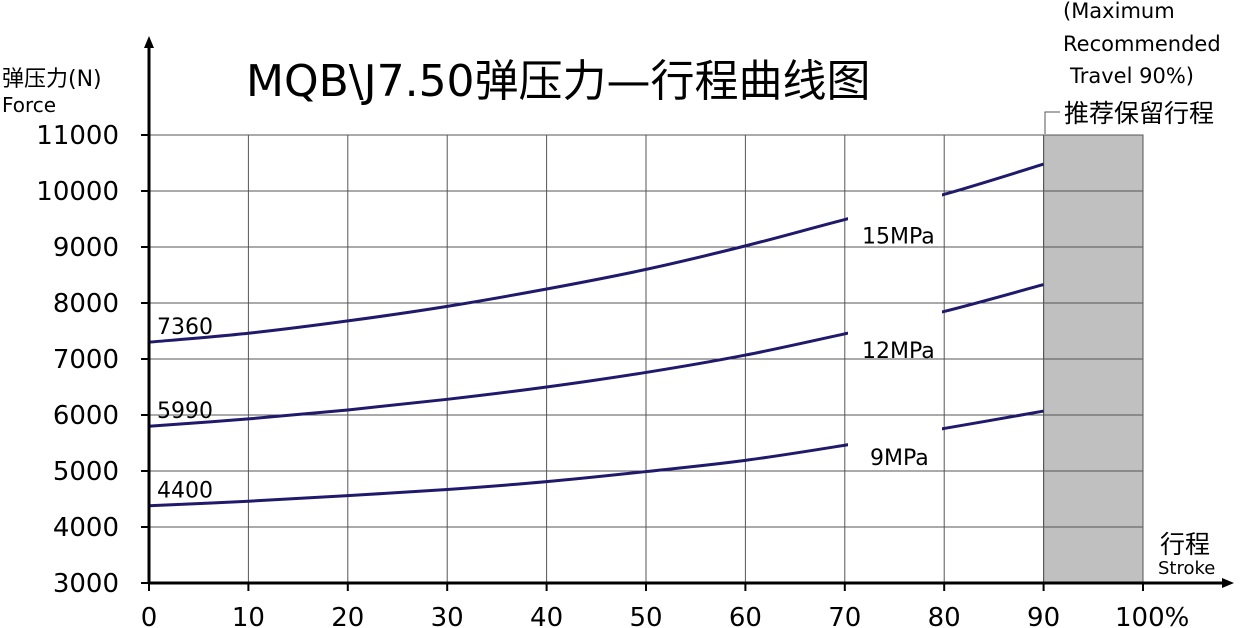 The width and height of the screenshot is (1246, 628). I want to click on series-line-15MPa, so click(498, 280).